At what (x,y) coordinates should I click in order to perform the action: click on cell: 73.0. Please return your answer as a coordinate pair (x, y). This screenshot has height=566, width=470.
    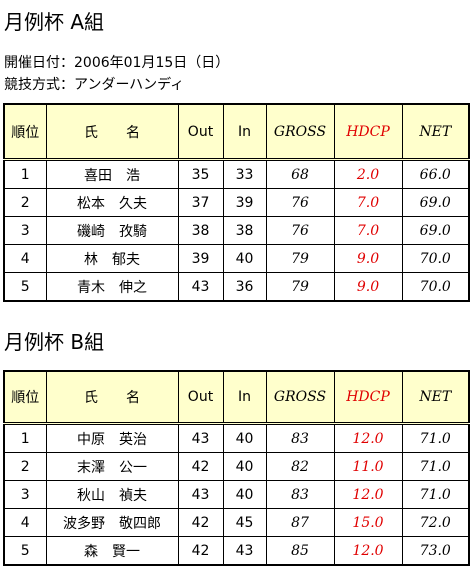
    Looking at the image, I should click on (435, 551).